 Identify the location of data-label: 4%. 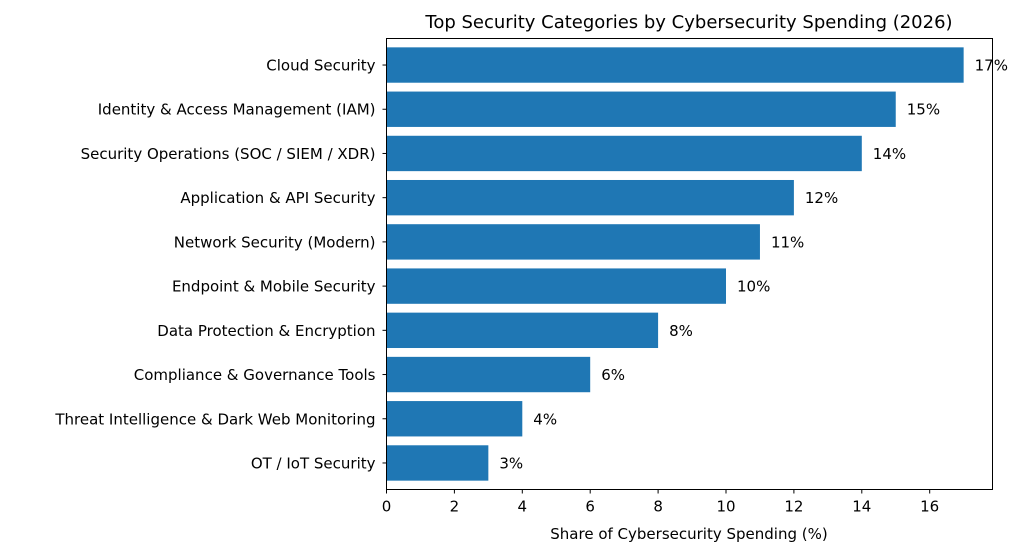
(545, 419).